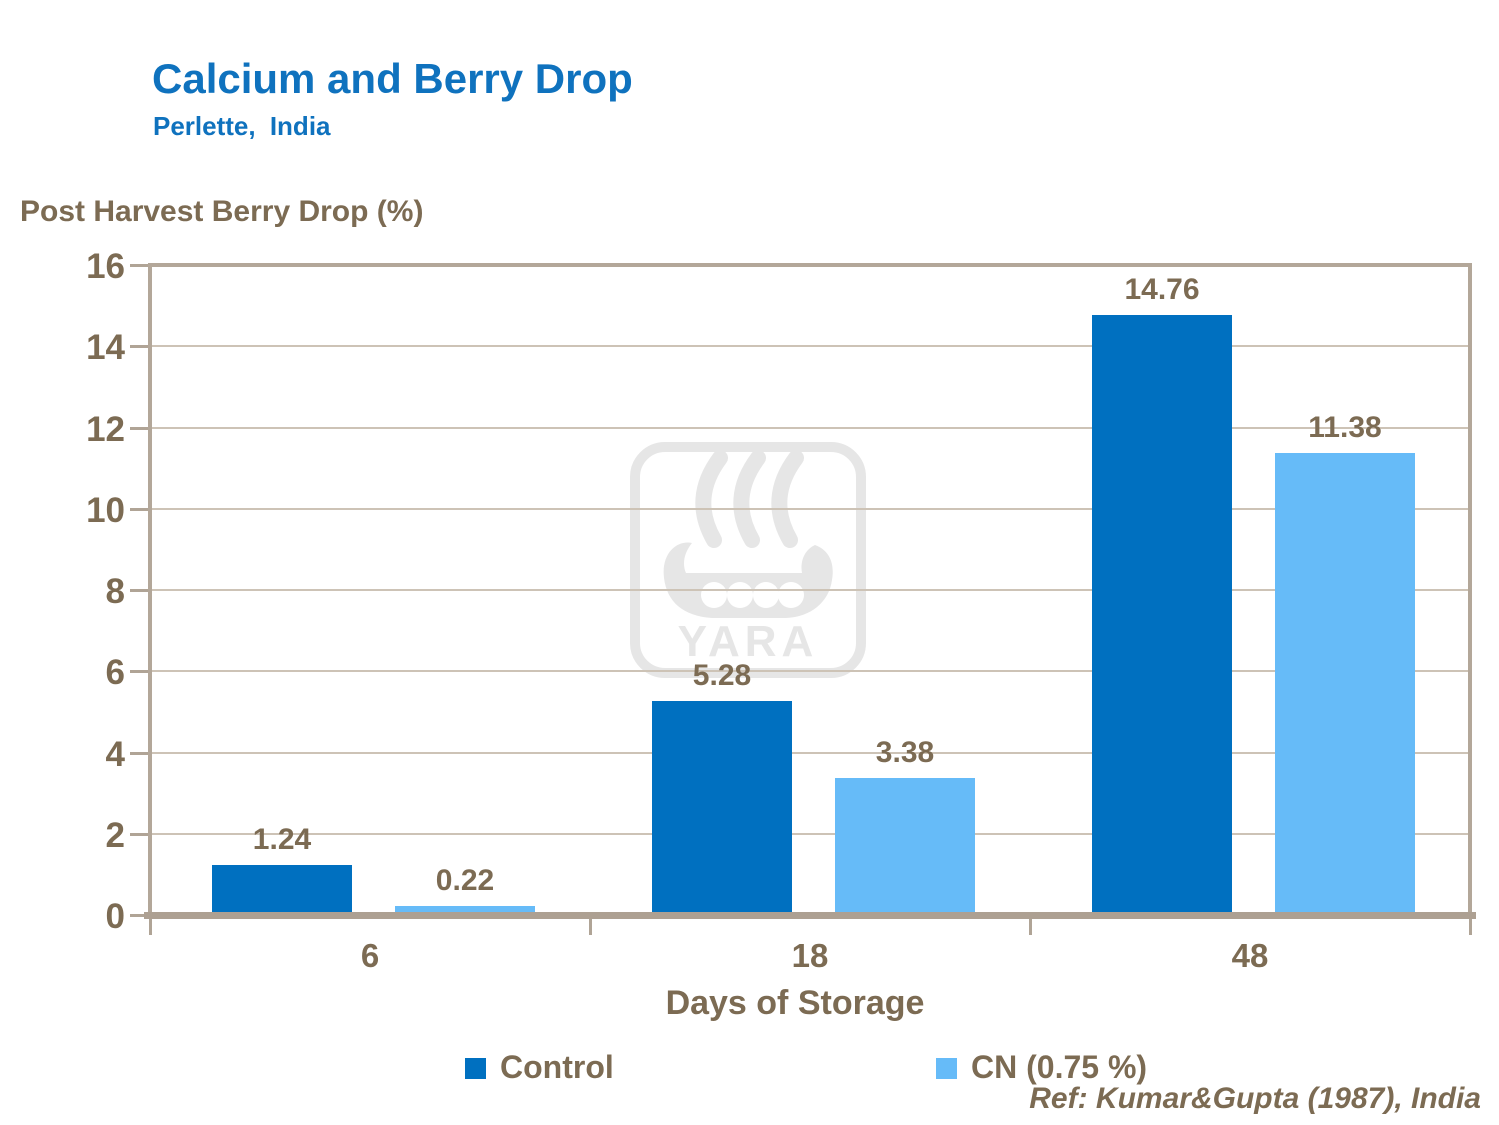 The height and width of the screenshot is (1125, 1499). I want to click on viking-ship-hull-icon, so click(748, 580).